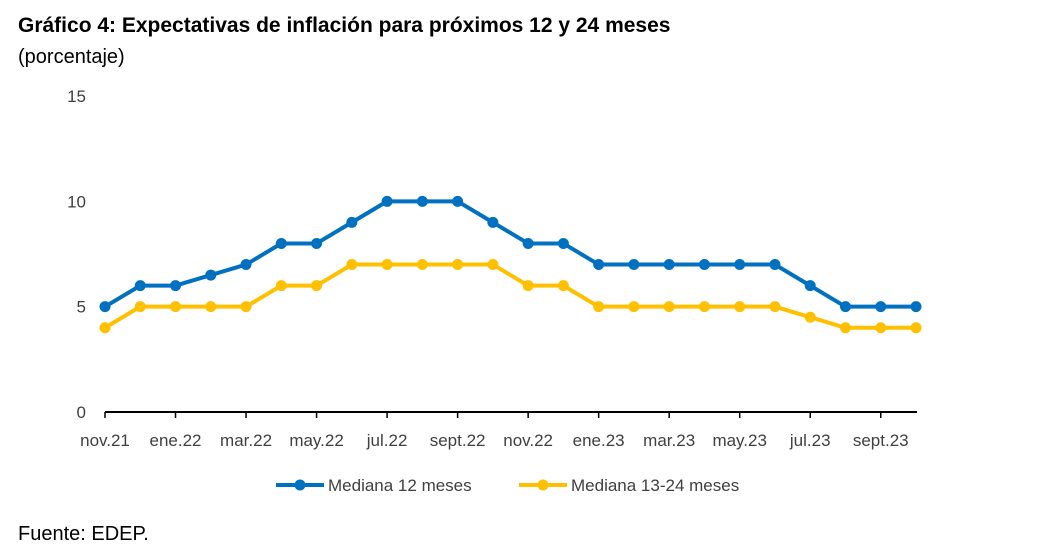 Image resolution: width=1059 pixels, height=558 pixels. What do you see at coordinates (176, 440) in the screenshot?
I see `x-tick-label: ene.22` at bounding box center [176, 440].